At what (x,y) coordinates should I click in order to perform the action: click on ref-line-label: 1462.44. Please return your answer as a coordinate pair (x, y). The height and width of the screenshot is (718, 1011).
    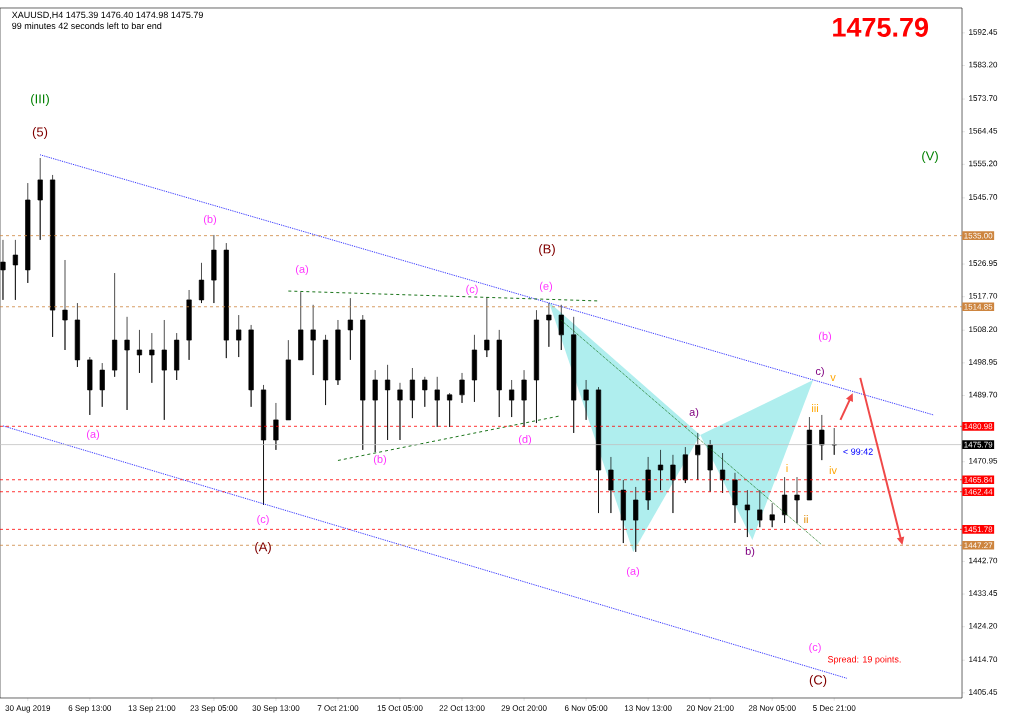
    Looking at the image, I should click on (978, 491).